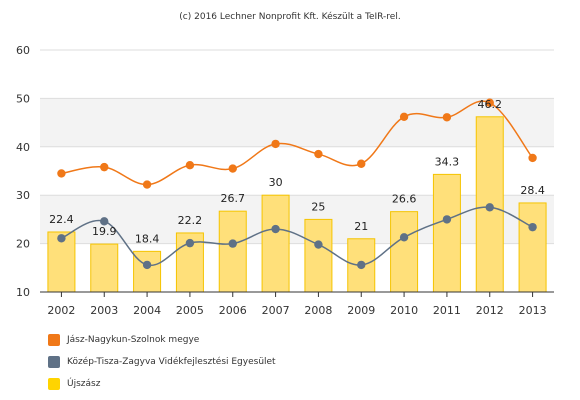 Image resolution: width=580 pixels, height=400 pixels. Describe the element at coordinates (318, 206) in the screenshot. I see `bar-data-label: 25` at that location.